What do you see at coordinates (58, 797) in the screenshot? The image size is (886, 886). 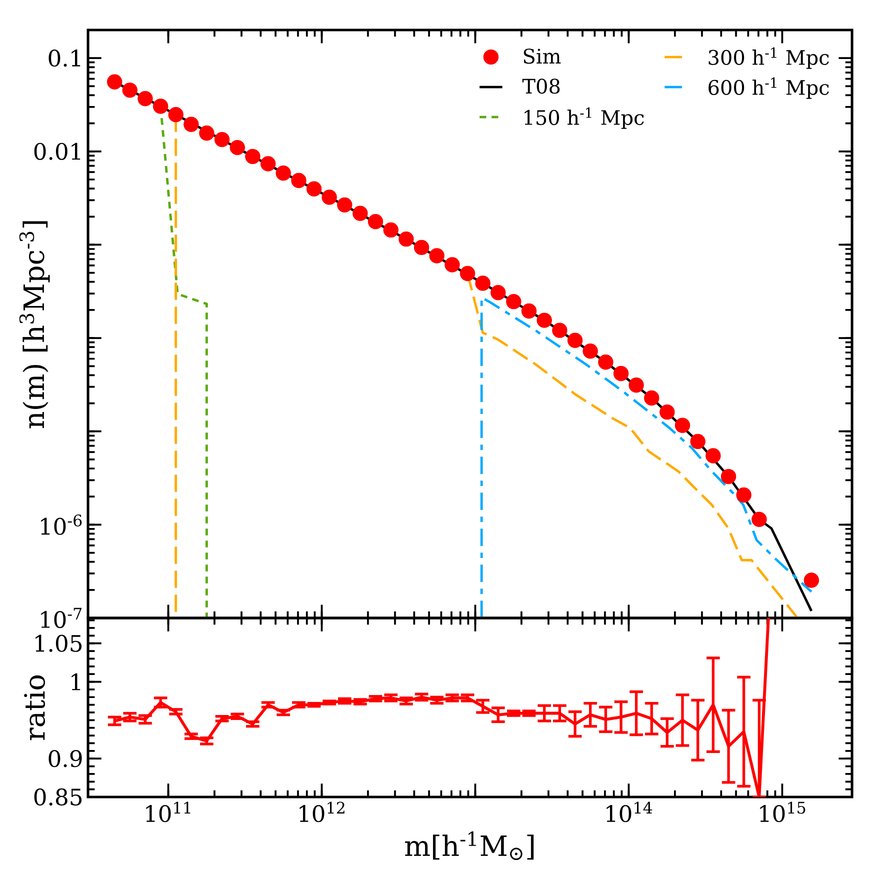 I see `y-tick-label: 0.85` at bounding box center [58, 797].